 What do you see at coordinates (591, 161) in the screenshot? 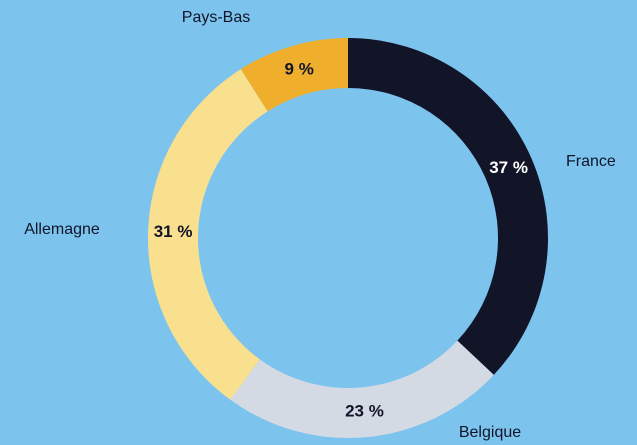
I see `category-label: France` at bounding box center [591, 161].